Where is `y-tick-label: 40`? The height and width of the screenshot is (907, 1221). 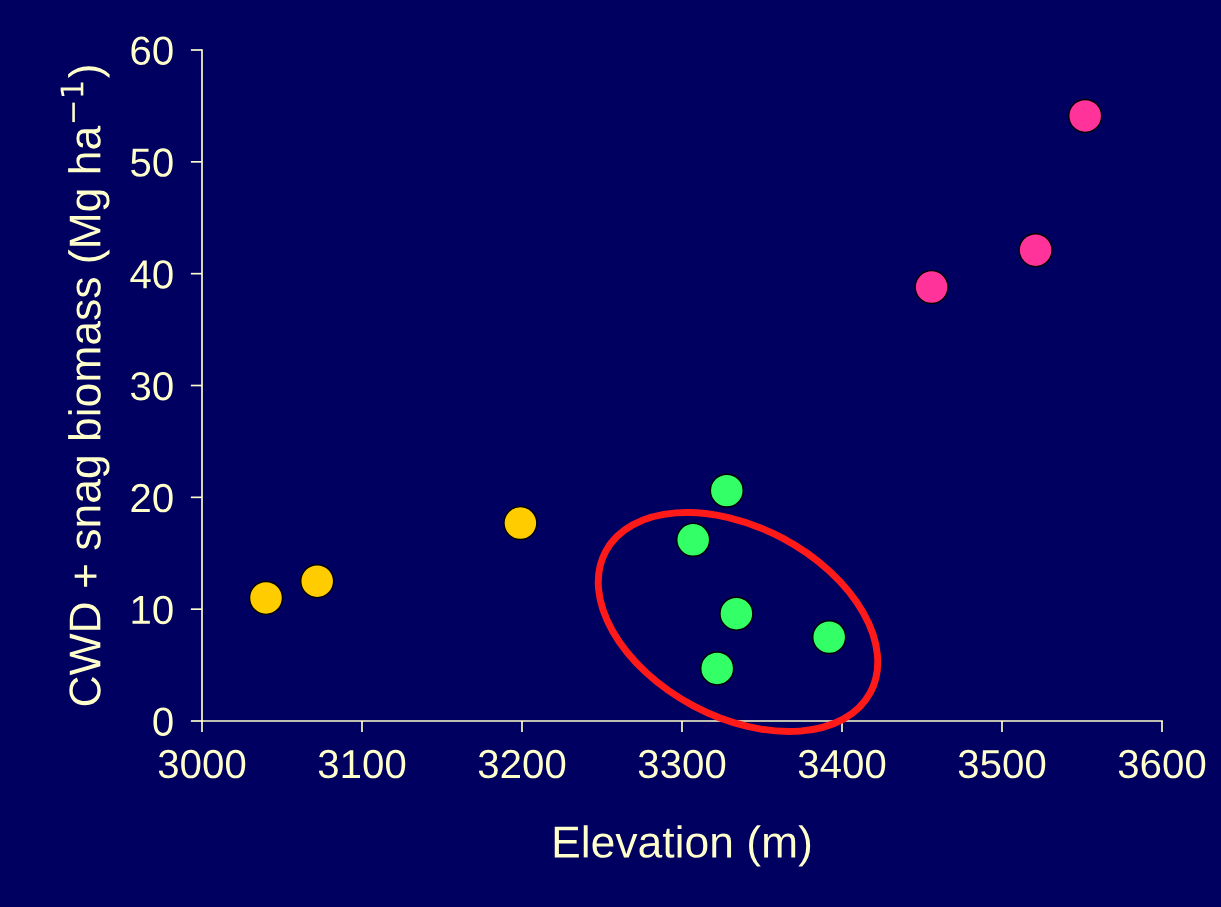 y-tick-label: 40 is located at coordinates (151, 274).